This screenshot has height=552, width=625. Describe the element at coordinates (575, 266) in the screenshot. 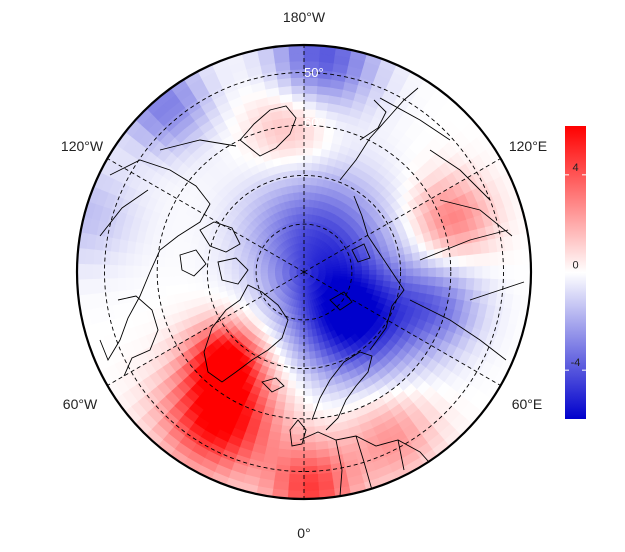

I see `colorbar-ticks: 4 0 -4` at that location.